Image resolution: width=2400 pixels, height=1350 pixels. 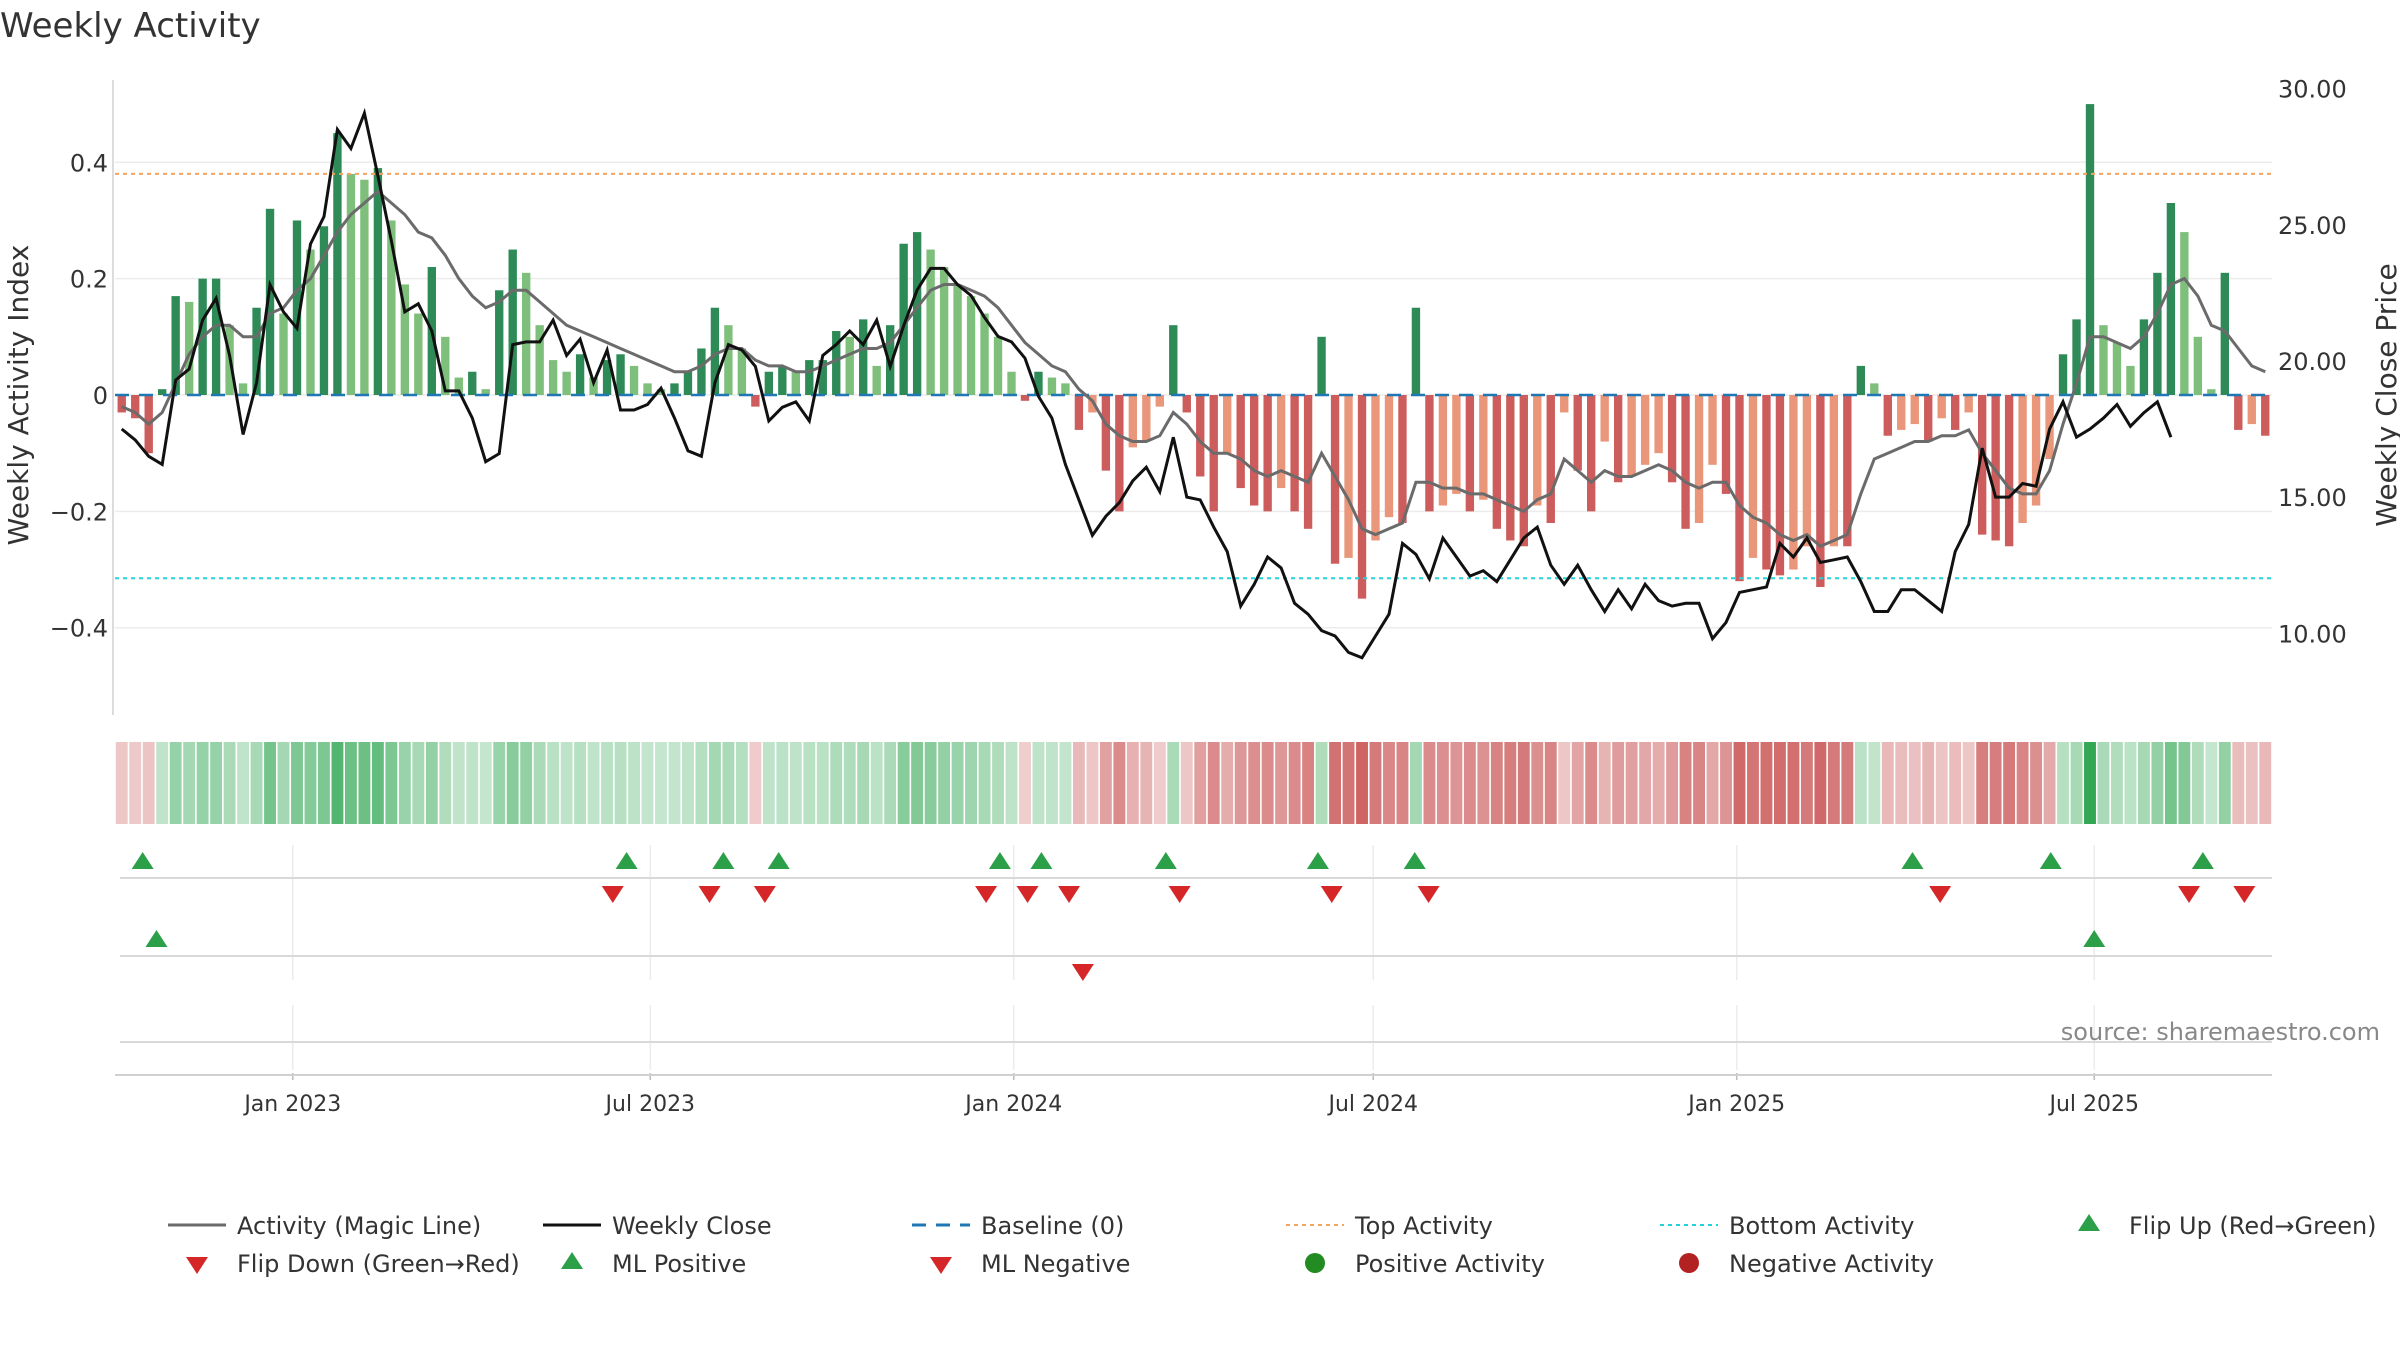 I want to click on y-left-tick-label: 0, so click(x=100, y=396).